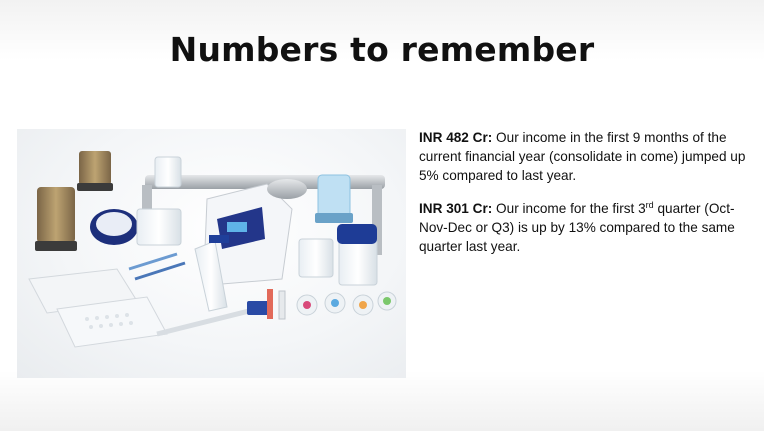 The width and height of the screenshot is (764, 431). What do you see at coordinates (456, 208) in the screenshot?
I see `income-q3-figure: INR 301 Cr:` at bounding box center [456, 208].